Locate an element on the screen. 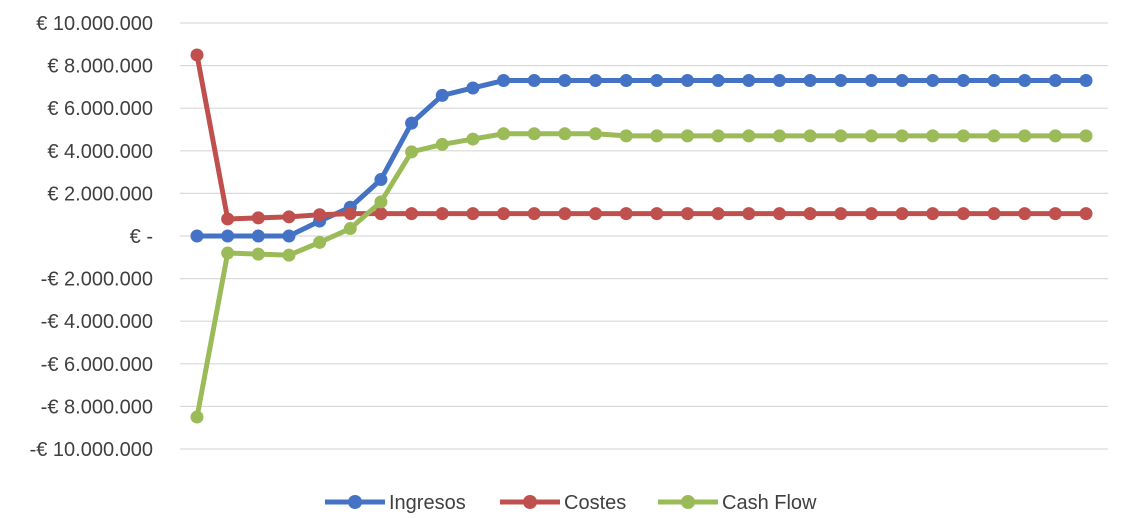  y-tick-label: € 8.000.000 is located at coordinates (100, 67).